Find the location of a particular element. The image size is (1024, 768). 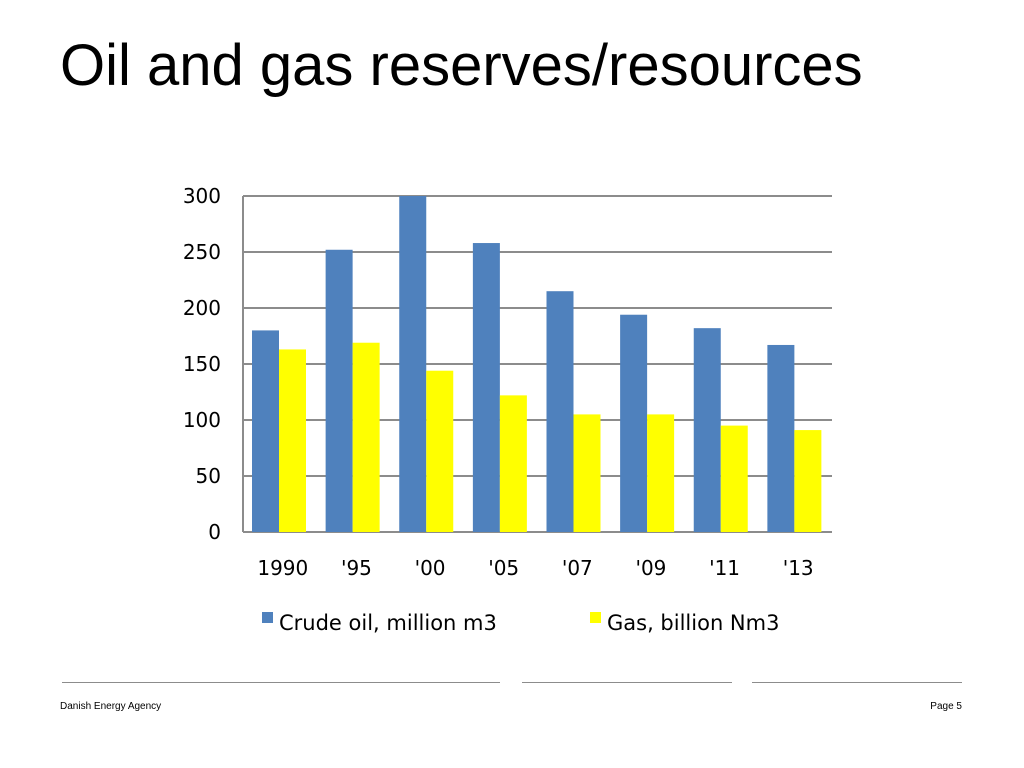

legend-label: Gas, billion Nm3 is located at coordinates (693, 623).